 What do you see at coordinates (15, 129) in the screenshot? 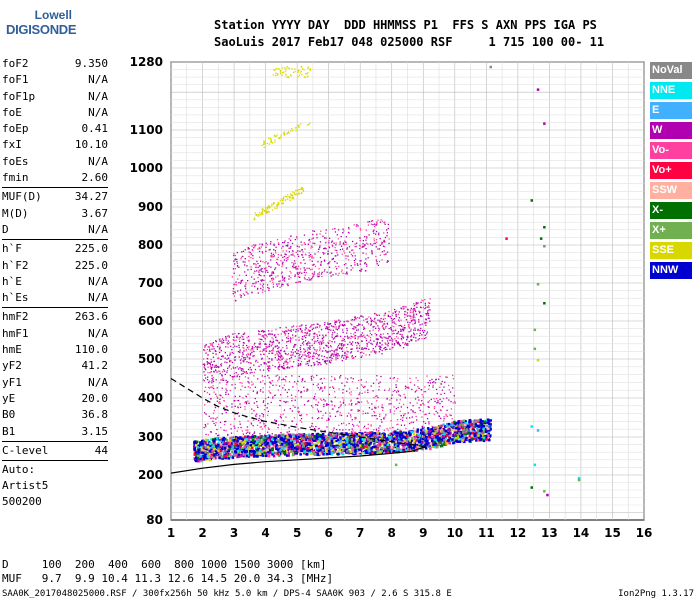
I see `param-name: foEp` at bounding box center [15, 129].